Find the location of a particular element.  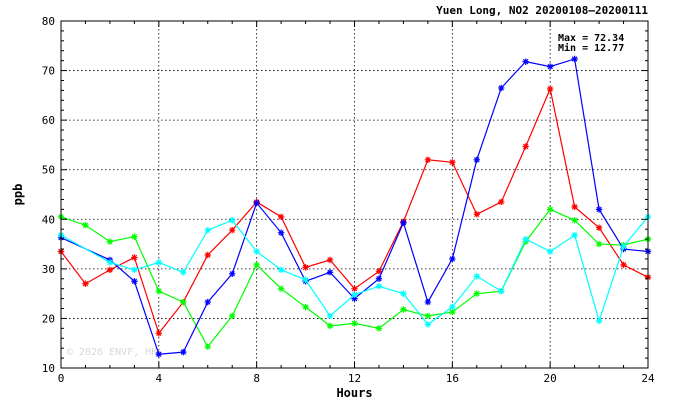

y-axis-label: ppb is located at coordinates (18, 195).